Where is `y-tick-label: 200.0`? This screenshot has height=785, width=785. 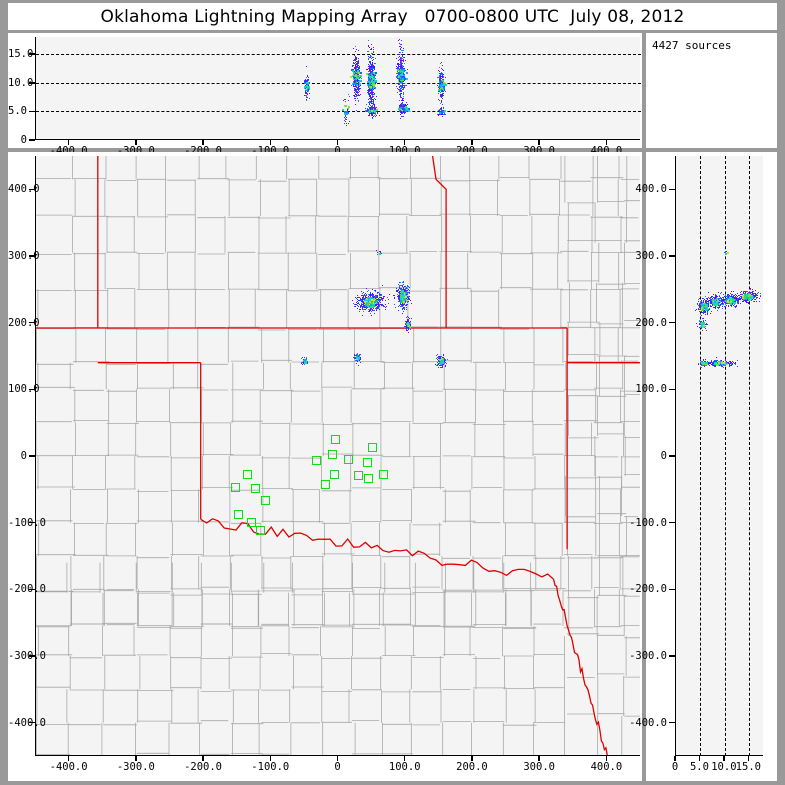 y-tick-label: 200.0 is located at coordinates (24, 322).